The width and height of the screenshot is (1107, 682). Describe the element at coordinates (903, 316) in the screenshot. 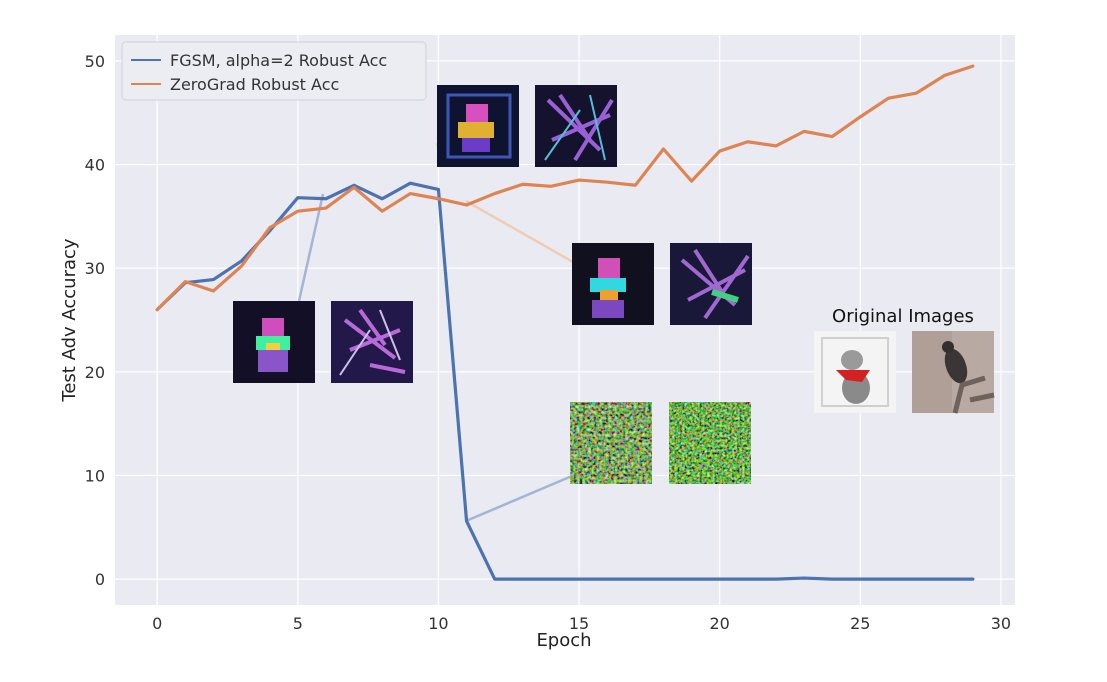

I see `original-images-title: Original Images` at that location.